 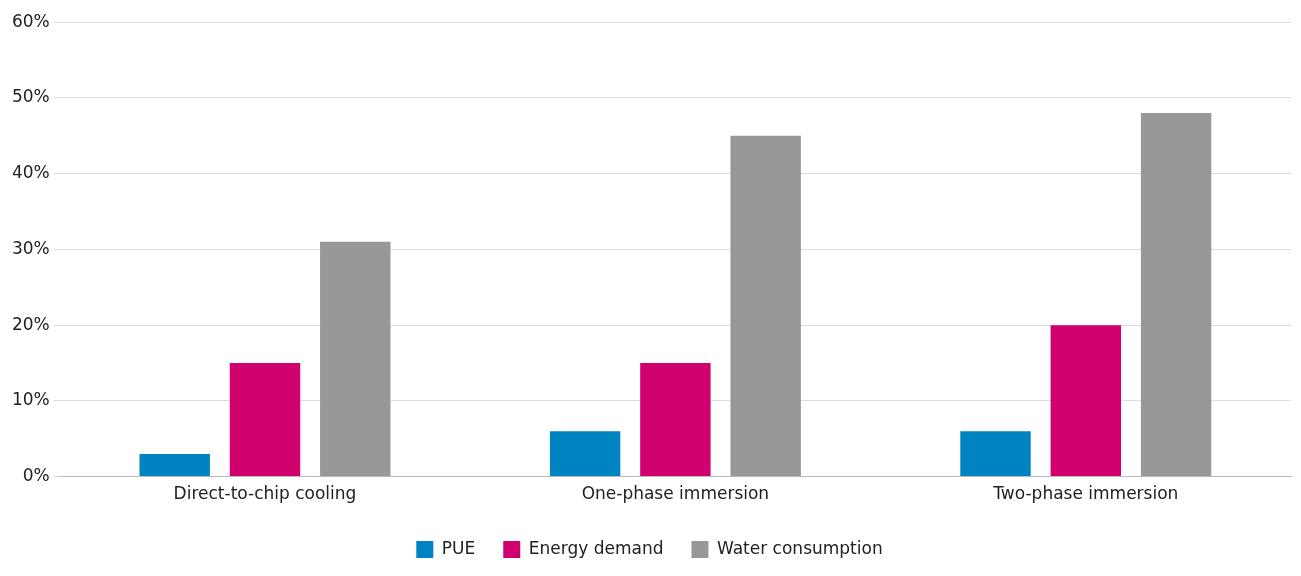 I want to click on y-tick-label: 30%, so click(x=30, y=247).